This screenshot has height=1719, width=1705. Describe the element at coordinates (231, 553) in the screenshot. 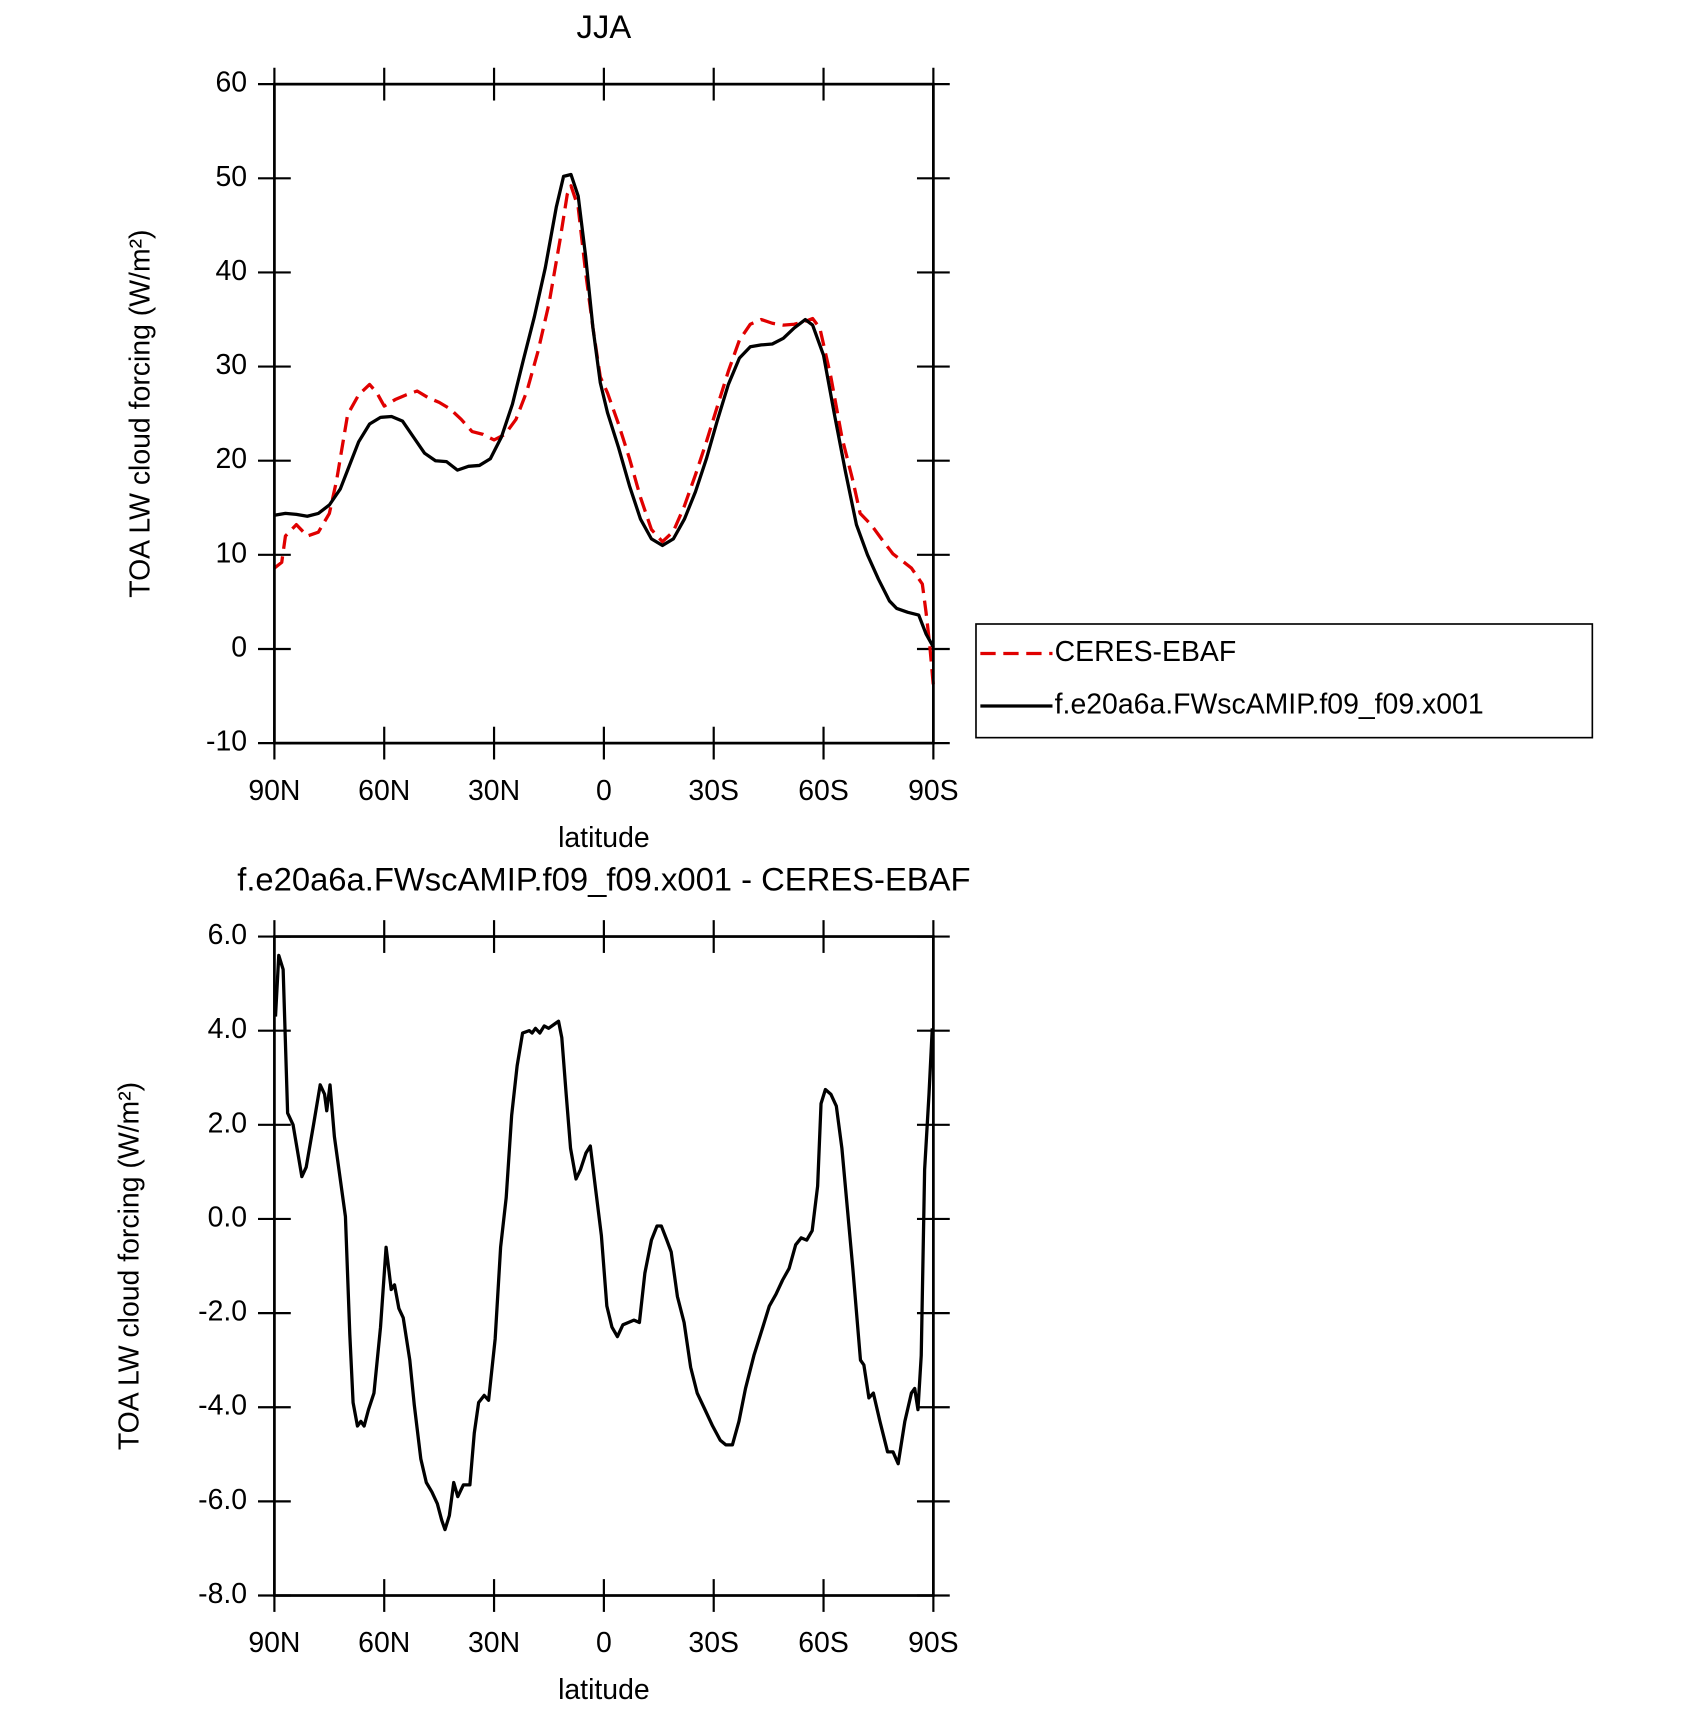

I see `y-tick-label: 10` at that location.